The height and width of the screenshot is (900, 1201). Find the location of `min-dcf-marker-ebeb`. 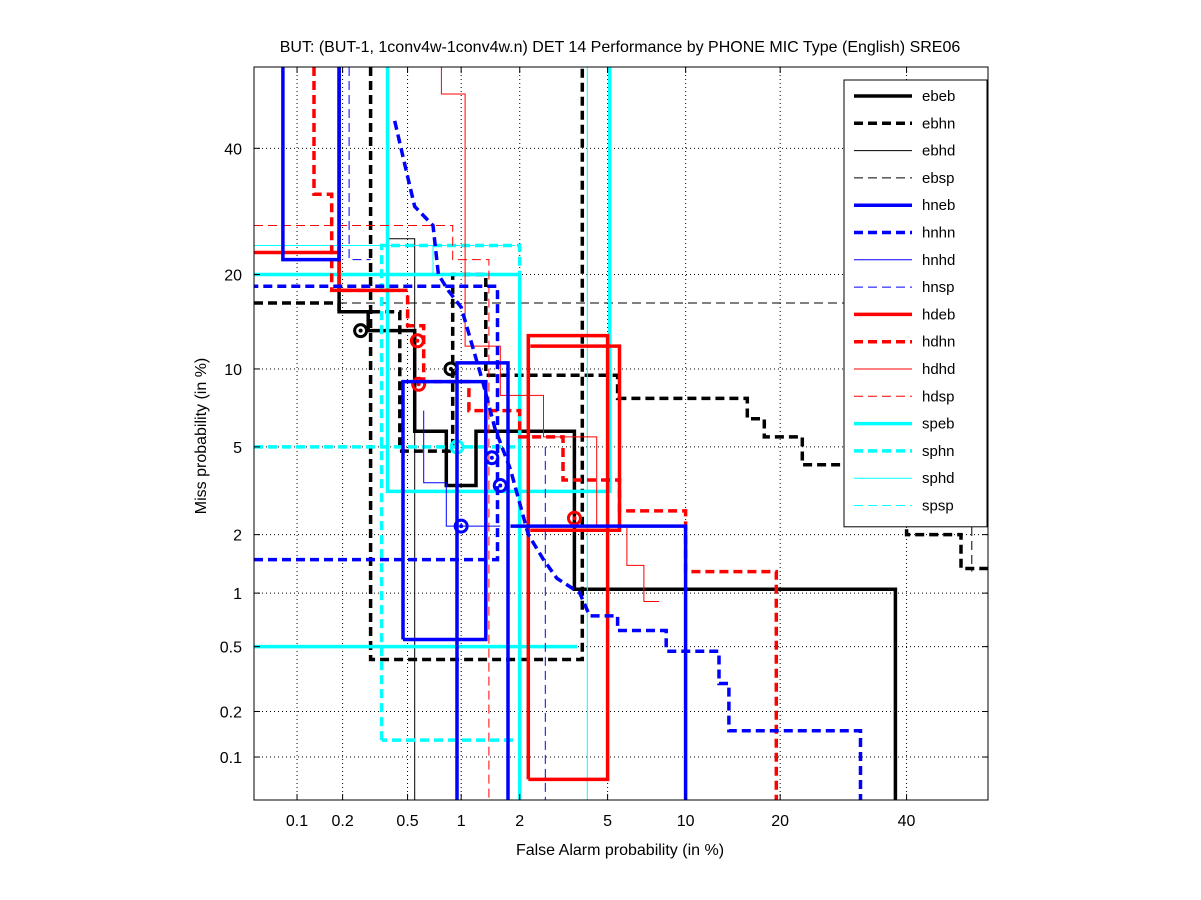

min-dcf-marker-ebeb is located at coordinates (361, 331).